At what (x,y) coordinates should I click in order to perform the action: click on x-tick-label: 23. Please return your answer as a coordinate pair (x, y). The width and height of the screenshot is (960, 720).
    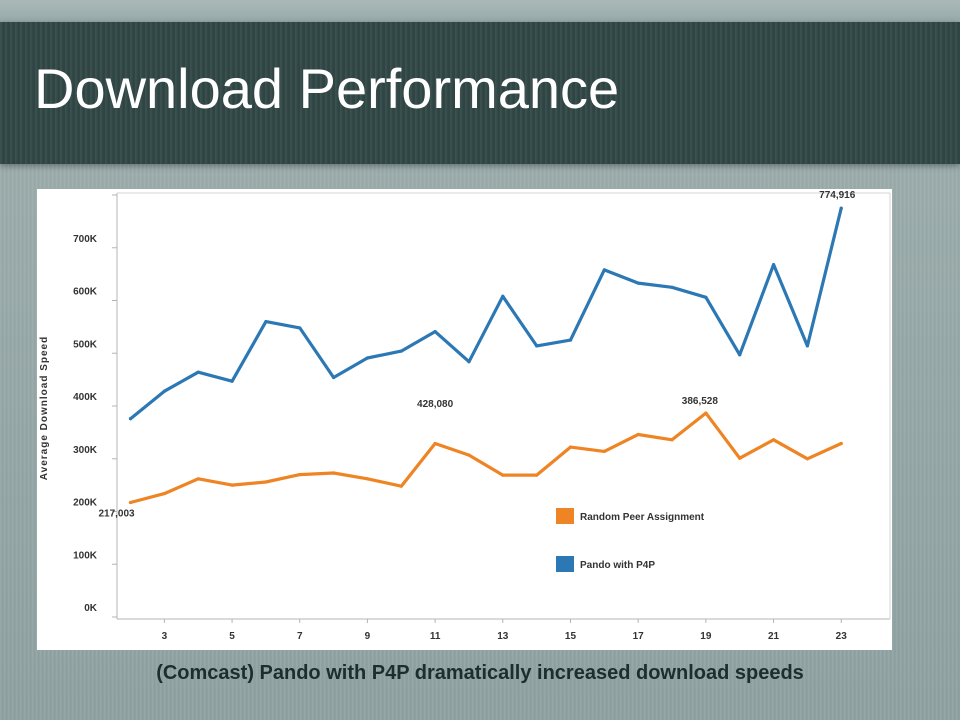
    Looking at the image, I should click on (842, 636).